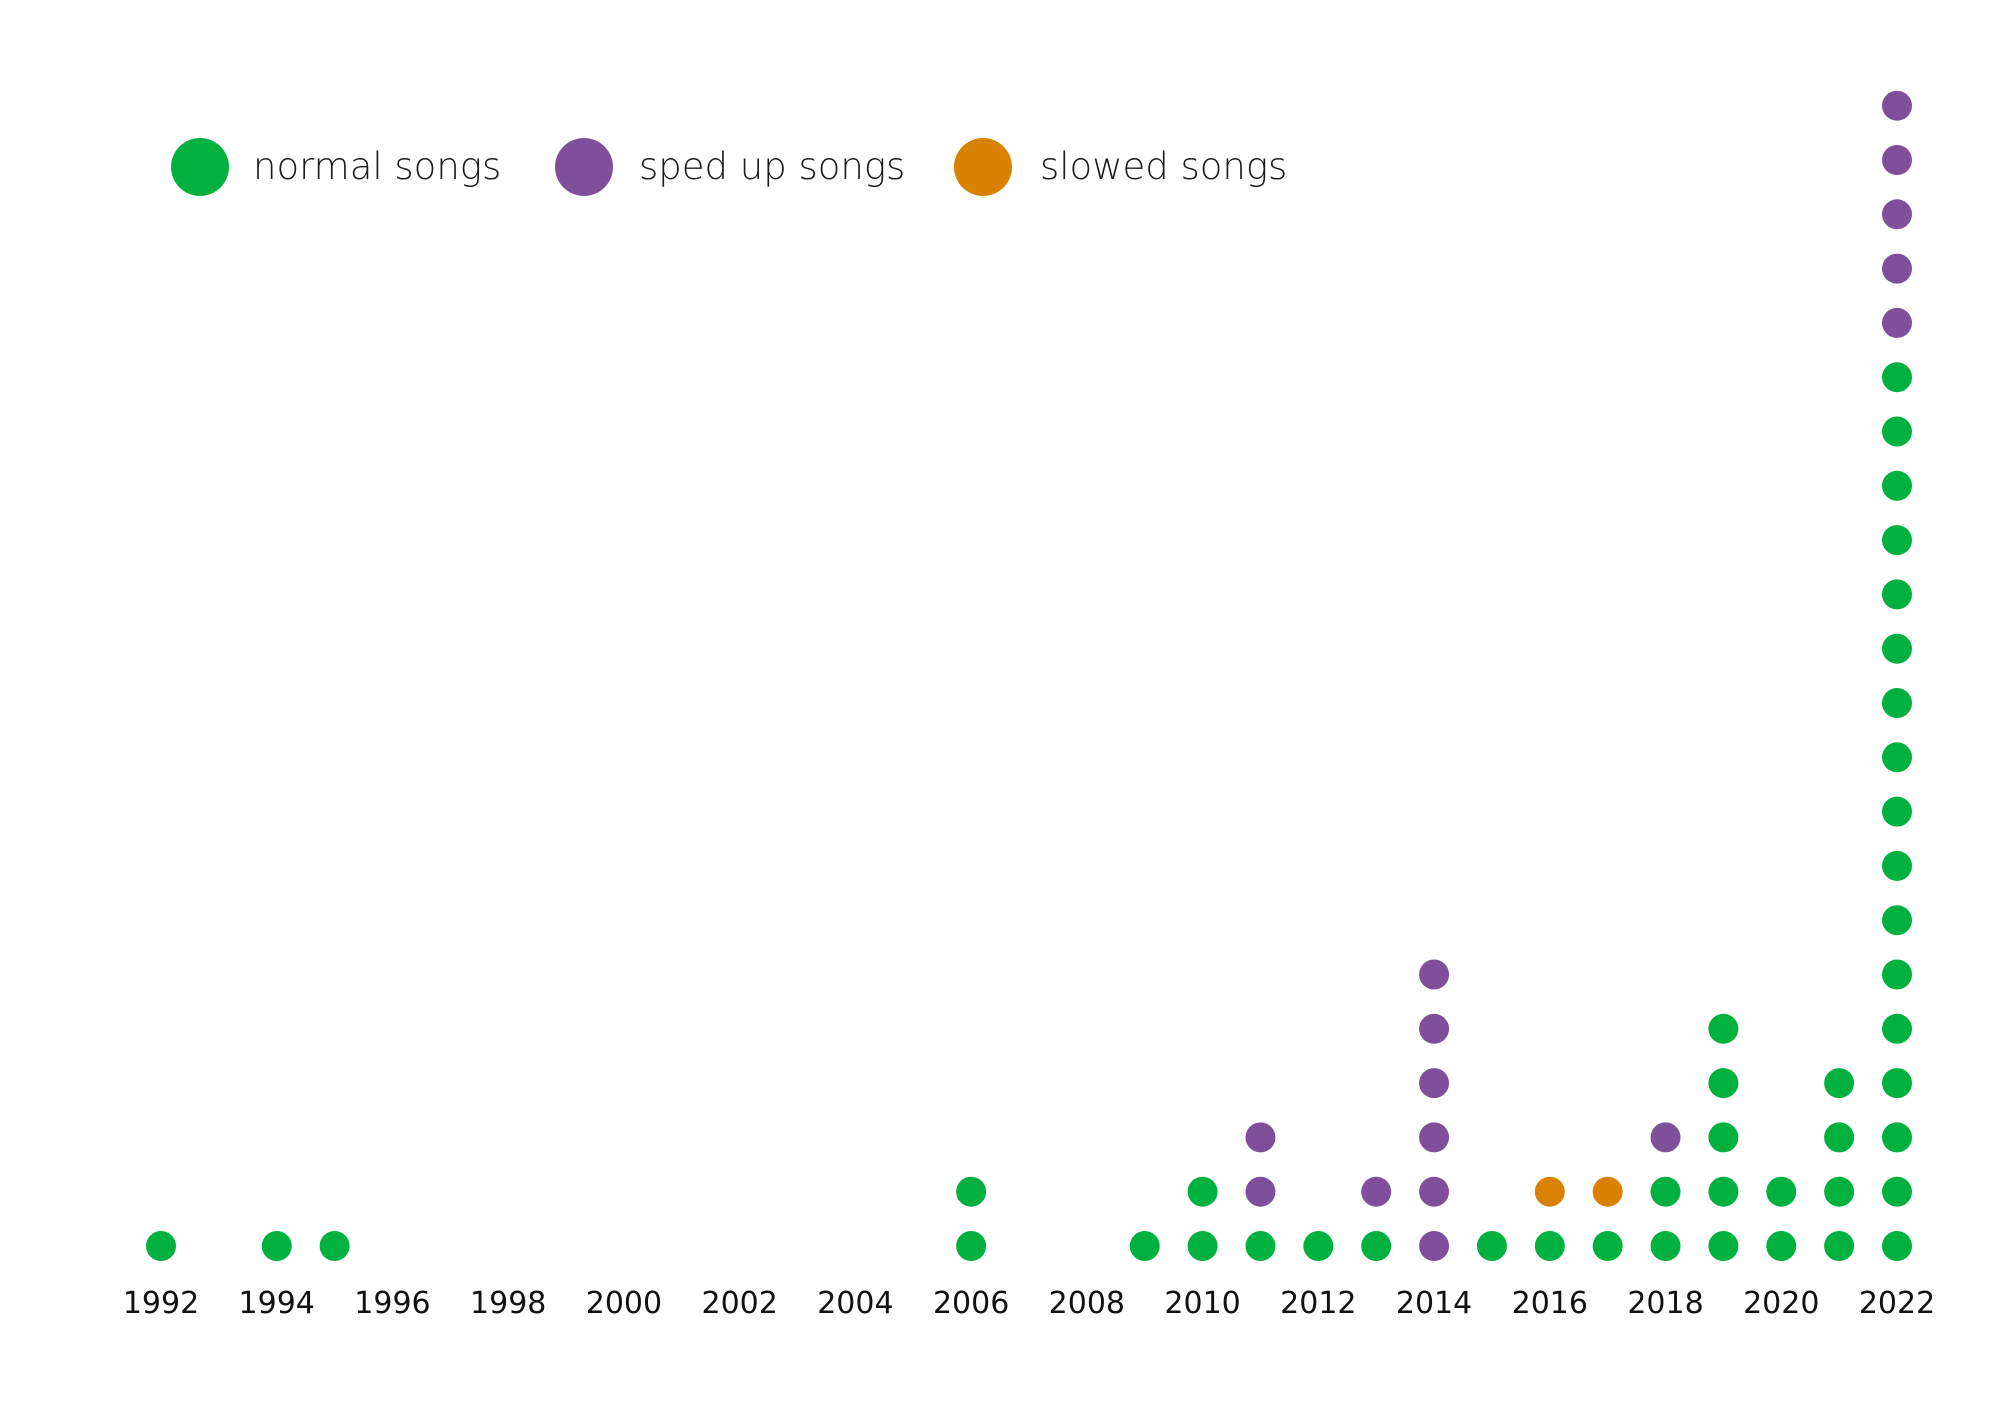 Image resolution: width=2000 pixels, height=1417 pixels. What do you see at coordinates (772, 166) in the screenshot?
I see `legend-label: sped up songs` at bounding box center [772, 166].